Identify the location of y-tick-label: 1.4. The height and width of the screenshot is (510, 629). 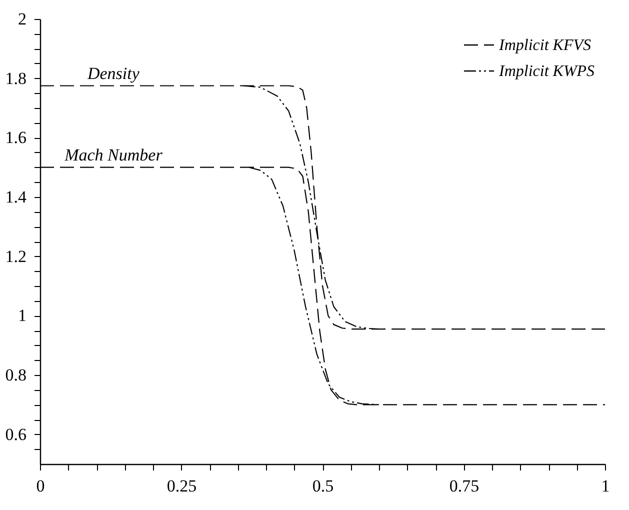
(16, 197).